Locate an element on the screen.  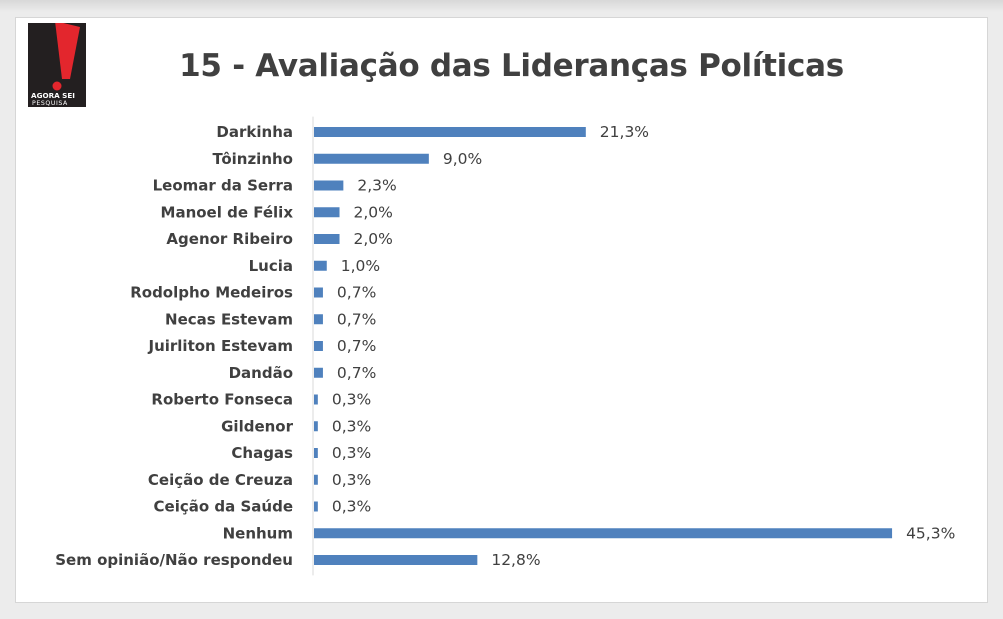
category-label: Rodolpho Medeiros is located at coordinates (211, 293).